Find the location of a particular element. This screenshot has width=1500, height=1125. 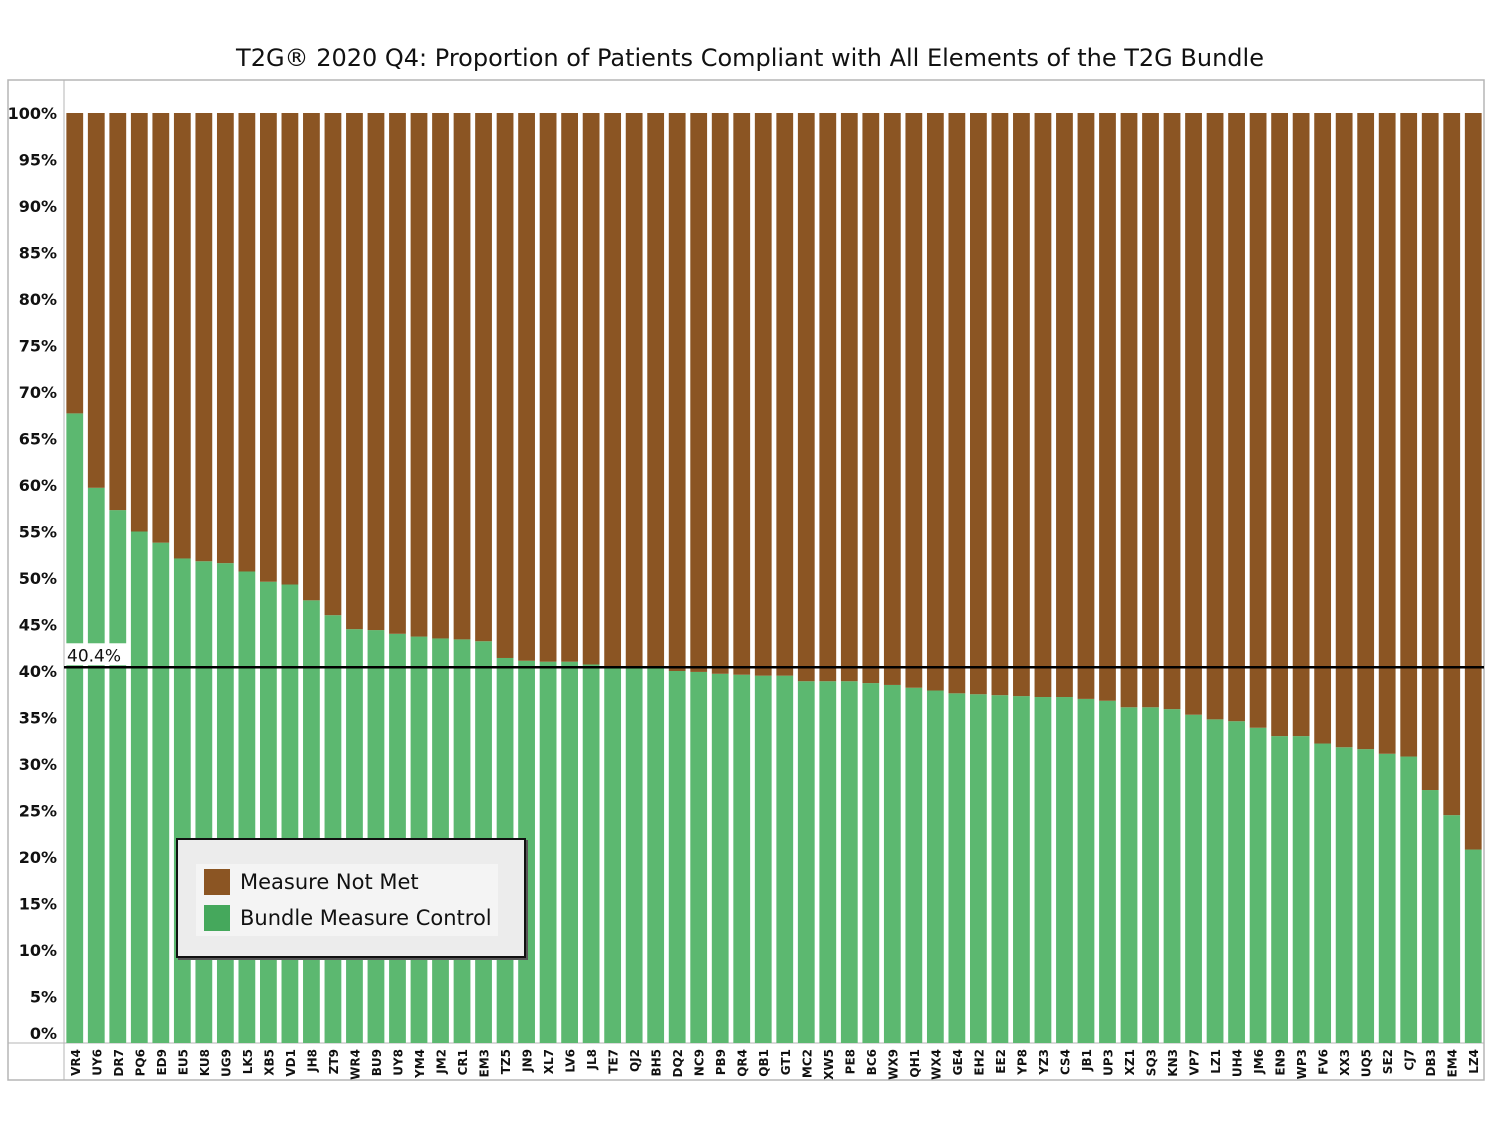

legend: Measure Not Met Bundle Measure Control is located at coordinates (351, 898).